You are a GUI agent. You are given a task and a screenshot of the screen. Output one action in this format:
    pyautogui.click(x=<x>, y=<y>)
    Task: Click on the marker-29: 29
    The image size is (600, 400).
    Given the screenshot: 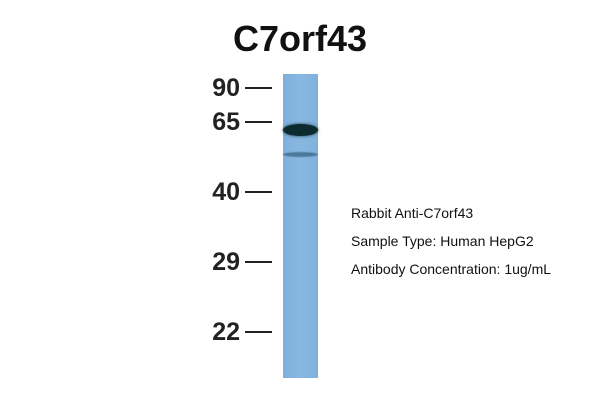 What is the action you would take?
    pyautogui.click(x=231, y=262)
    